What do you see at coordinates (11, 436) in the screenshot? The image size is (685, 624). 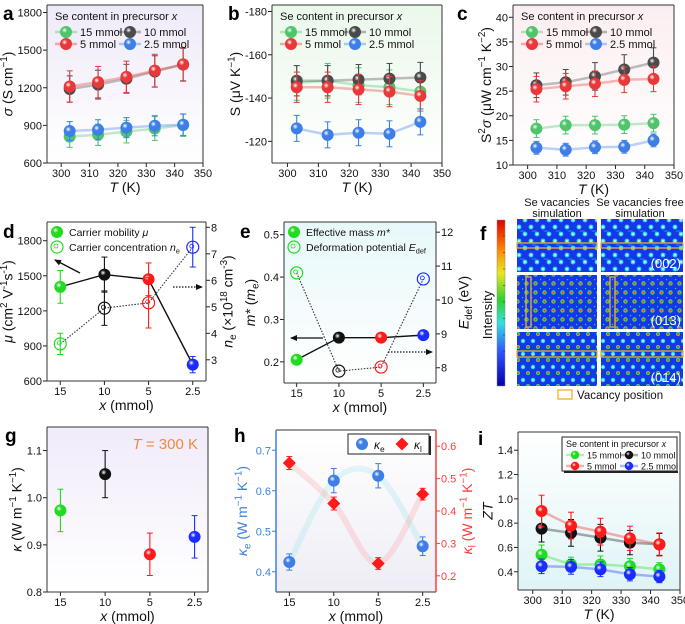 I see `panel-letter: g` at bounding box center [11, 436].